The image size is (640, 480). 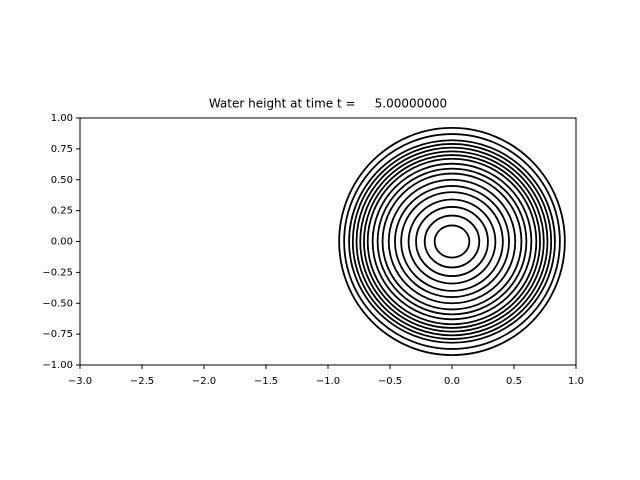 I want to click on x-tick-label: 0.0, so click(x=452, y=381).